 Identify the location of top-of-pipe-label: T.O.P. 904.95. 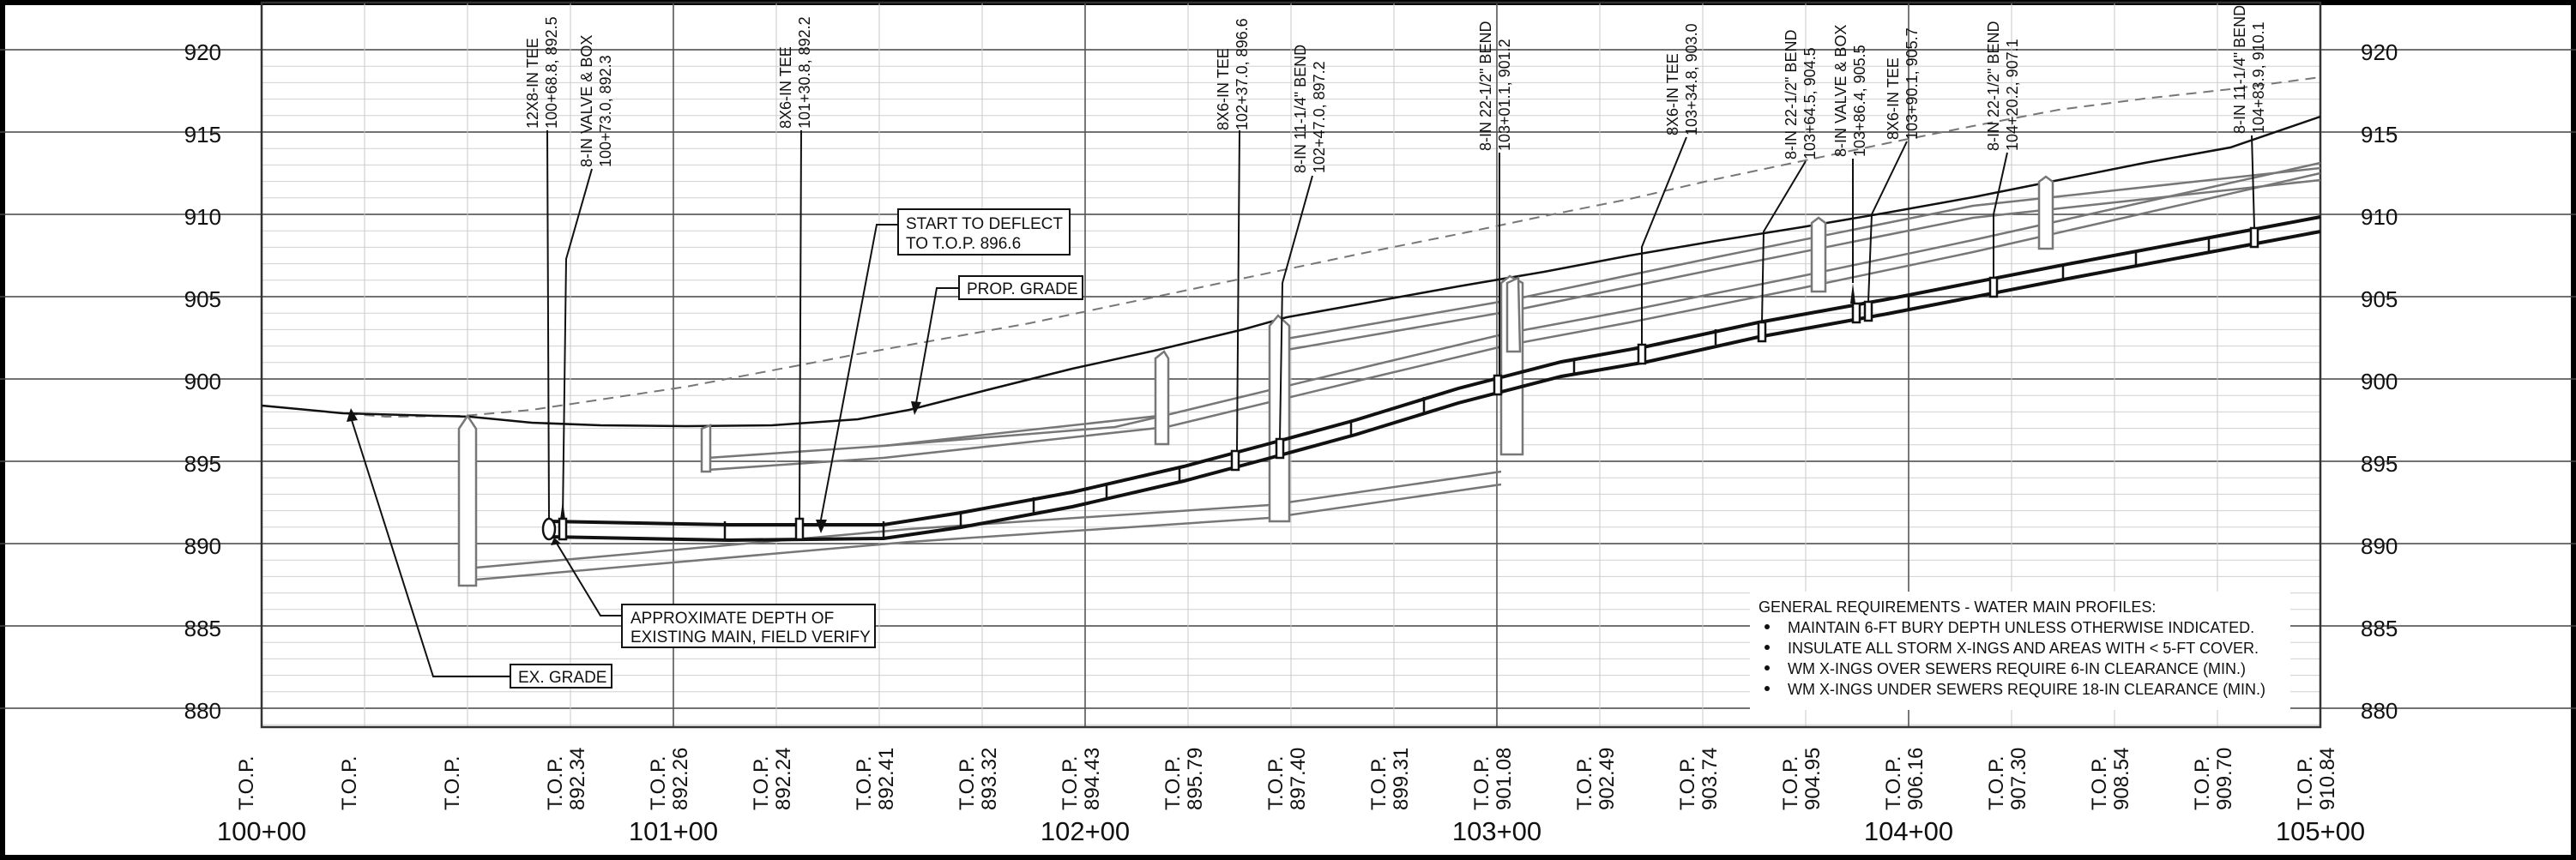
(1802, 779).